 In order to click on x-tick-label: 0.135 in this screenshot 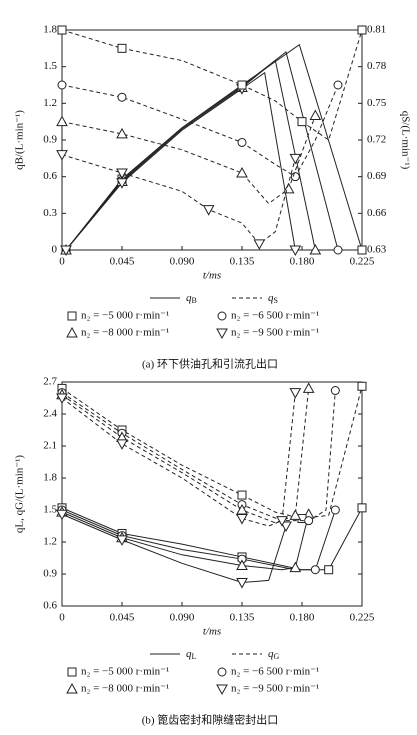, I will do `click(242, 262)`.